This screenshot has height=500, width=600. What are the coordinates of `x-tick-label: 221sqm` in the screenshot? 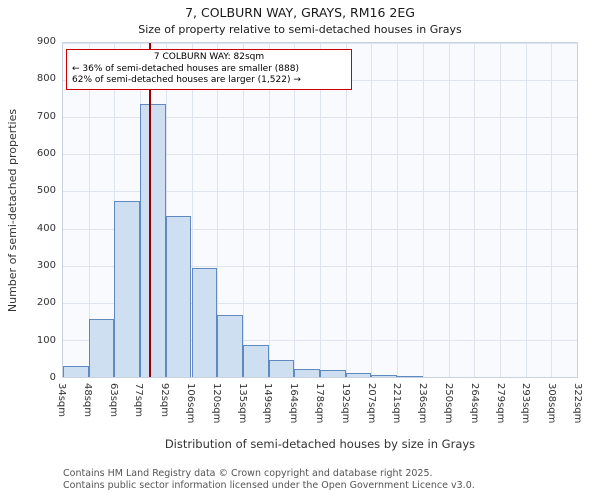 It's located at (397, 403).